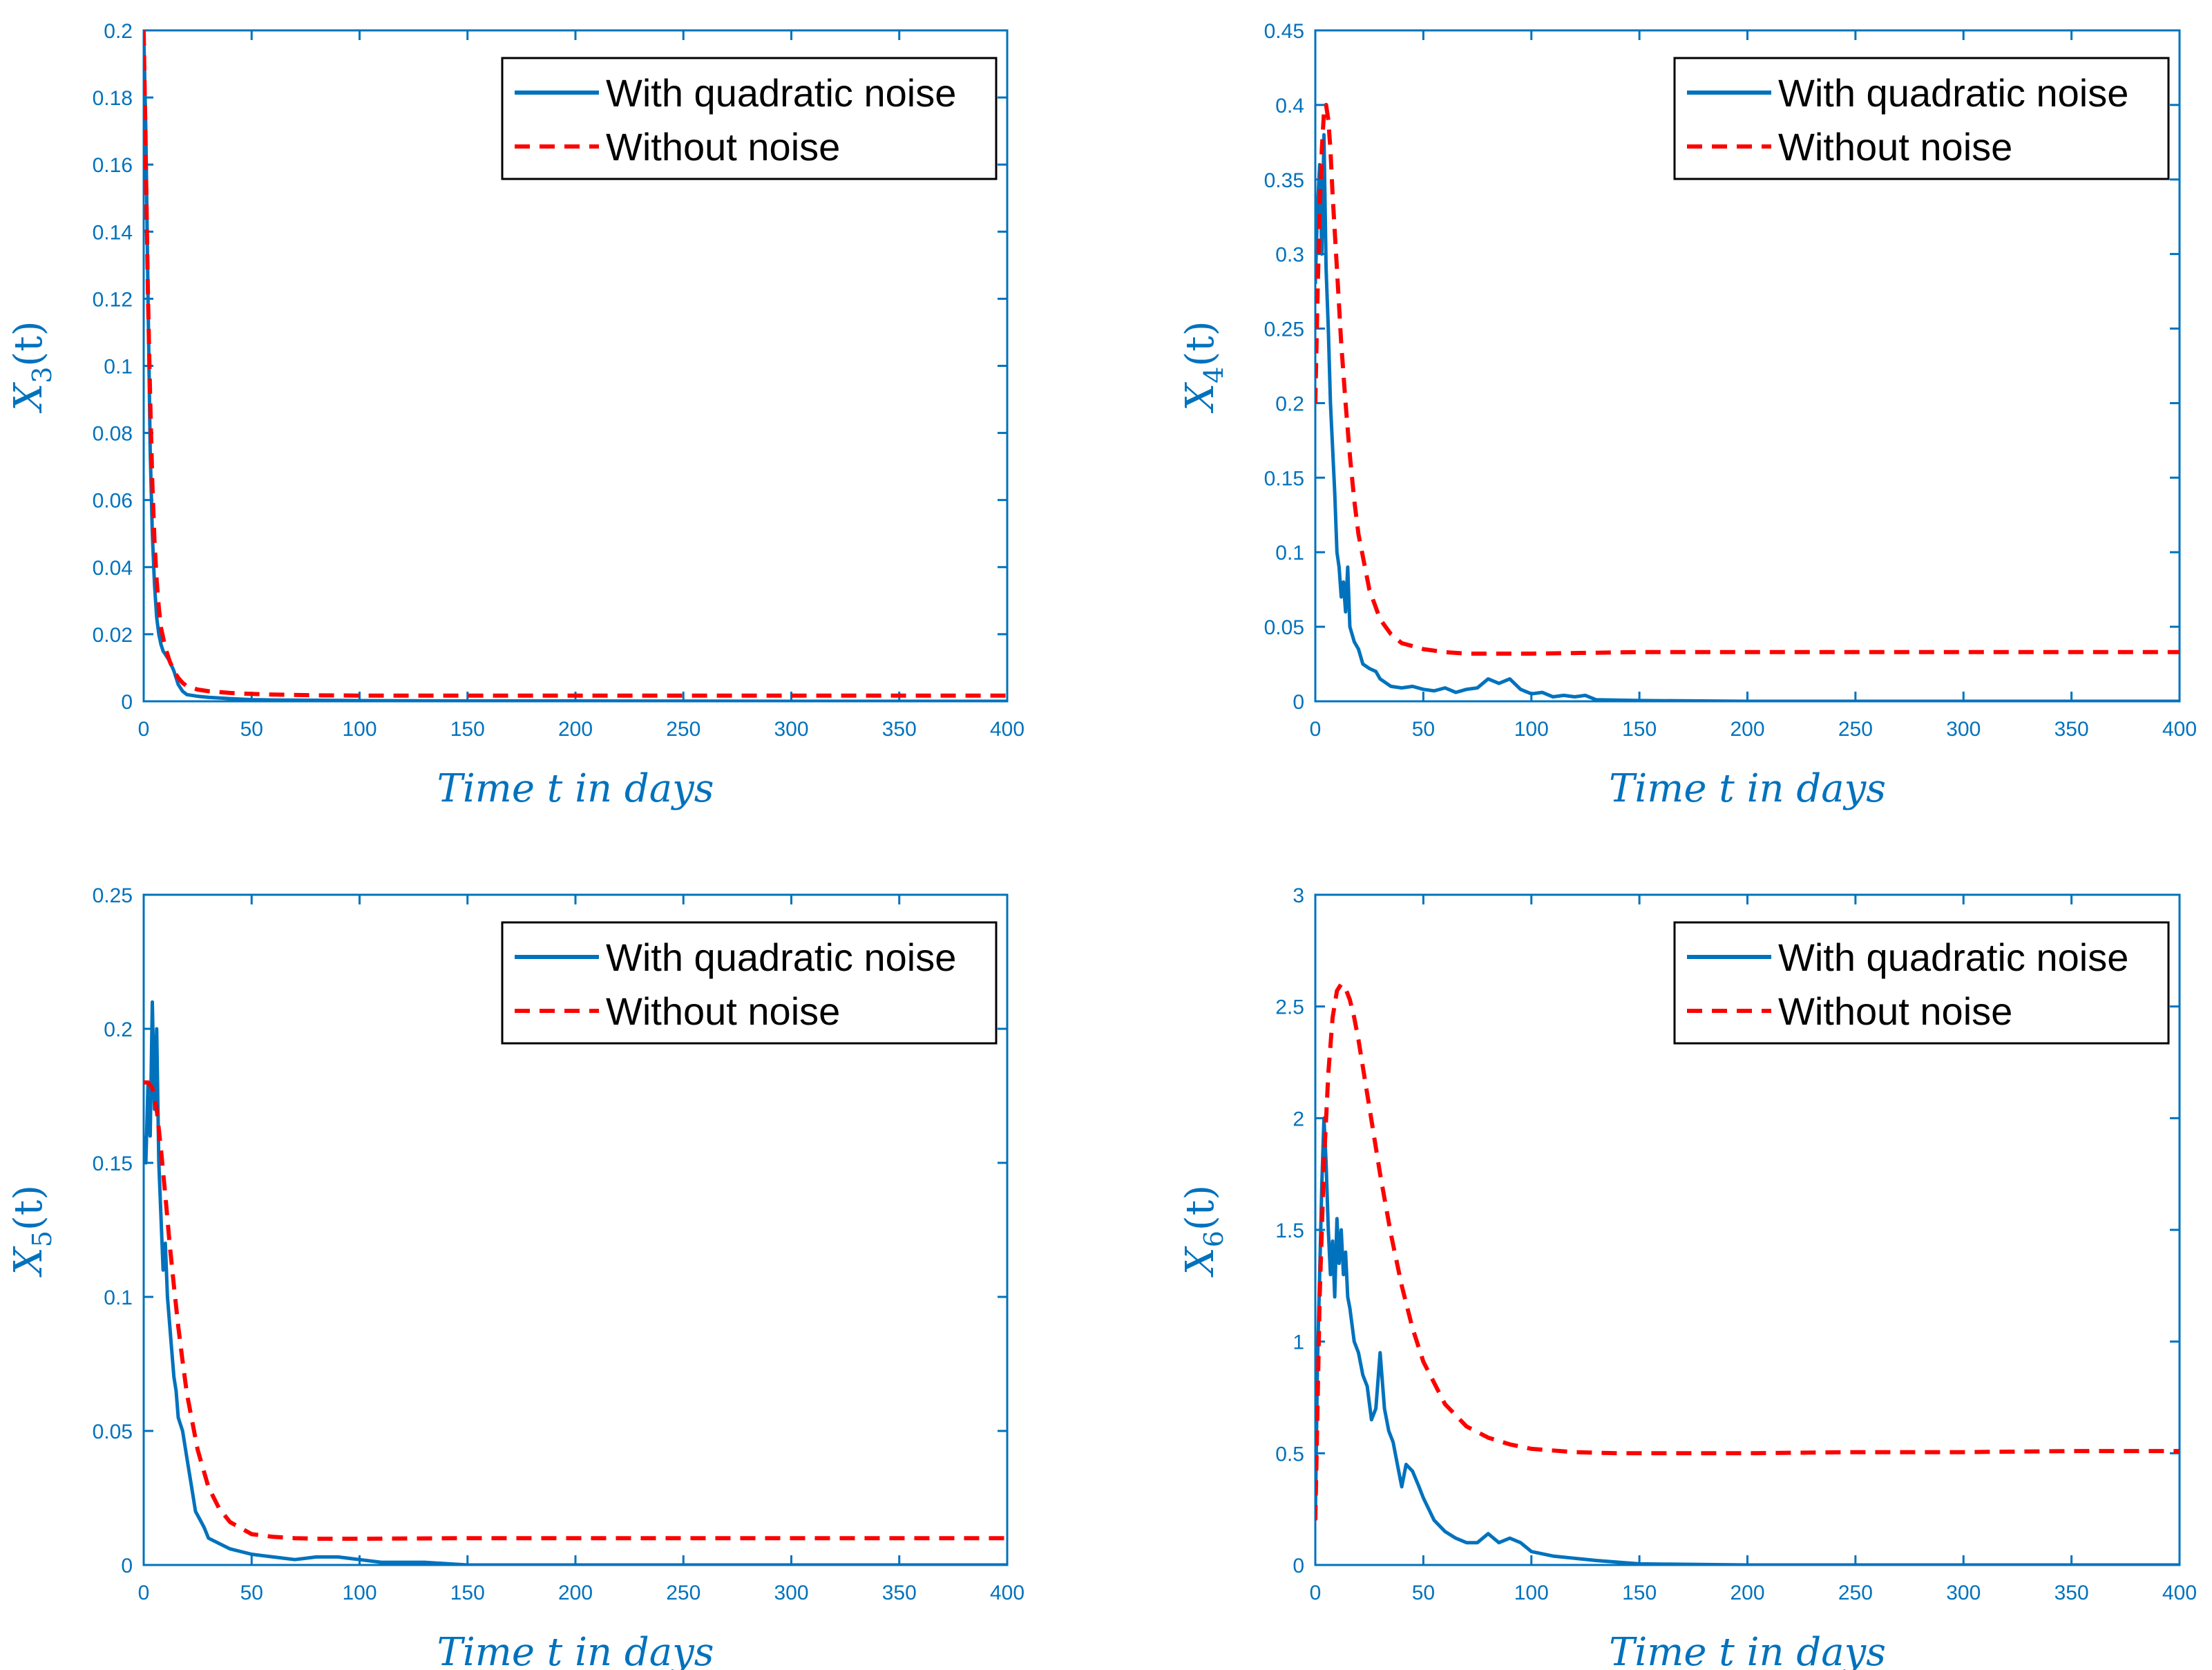 The image size is (2212, 1670). I want to click on y-axis-label: X5(t), so click(31, 1231).